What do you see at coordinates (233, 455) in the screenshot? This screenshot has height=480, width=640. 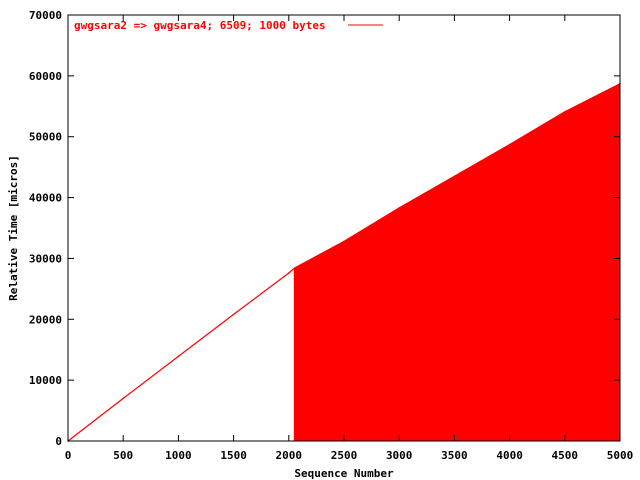 I see `x-tick-label: 1500` at bounding box center [233, 455].